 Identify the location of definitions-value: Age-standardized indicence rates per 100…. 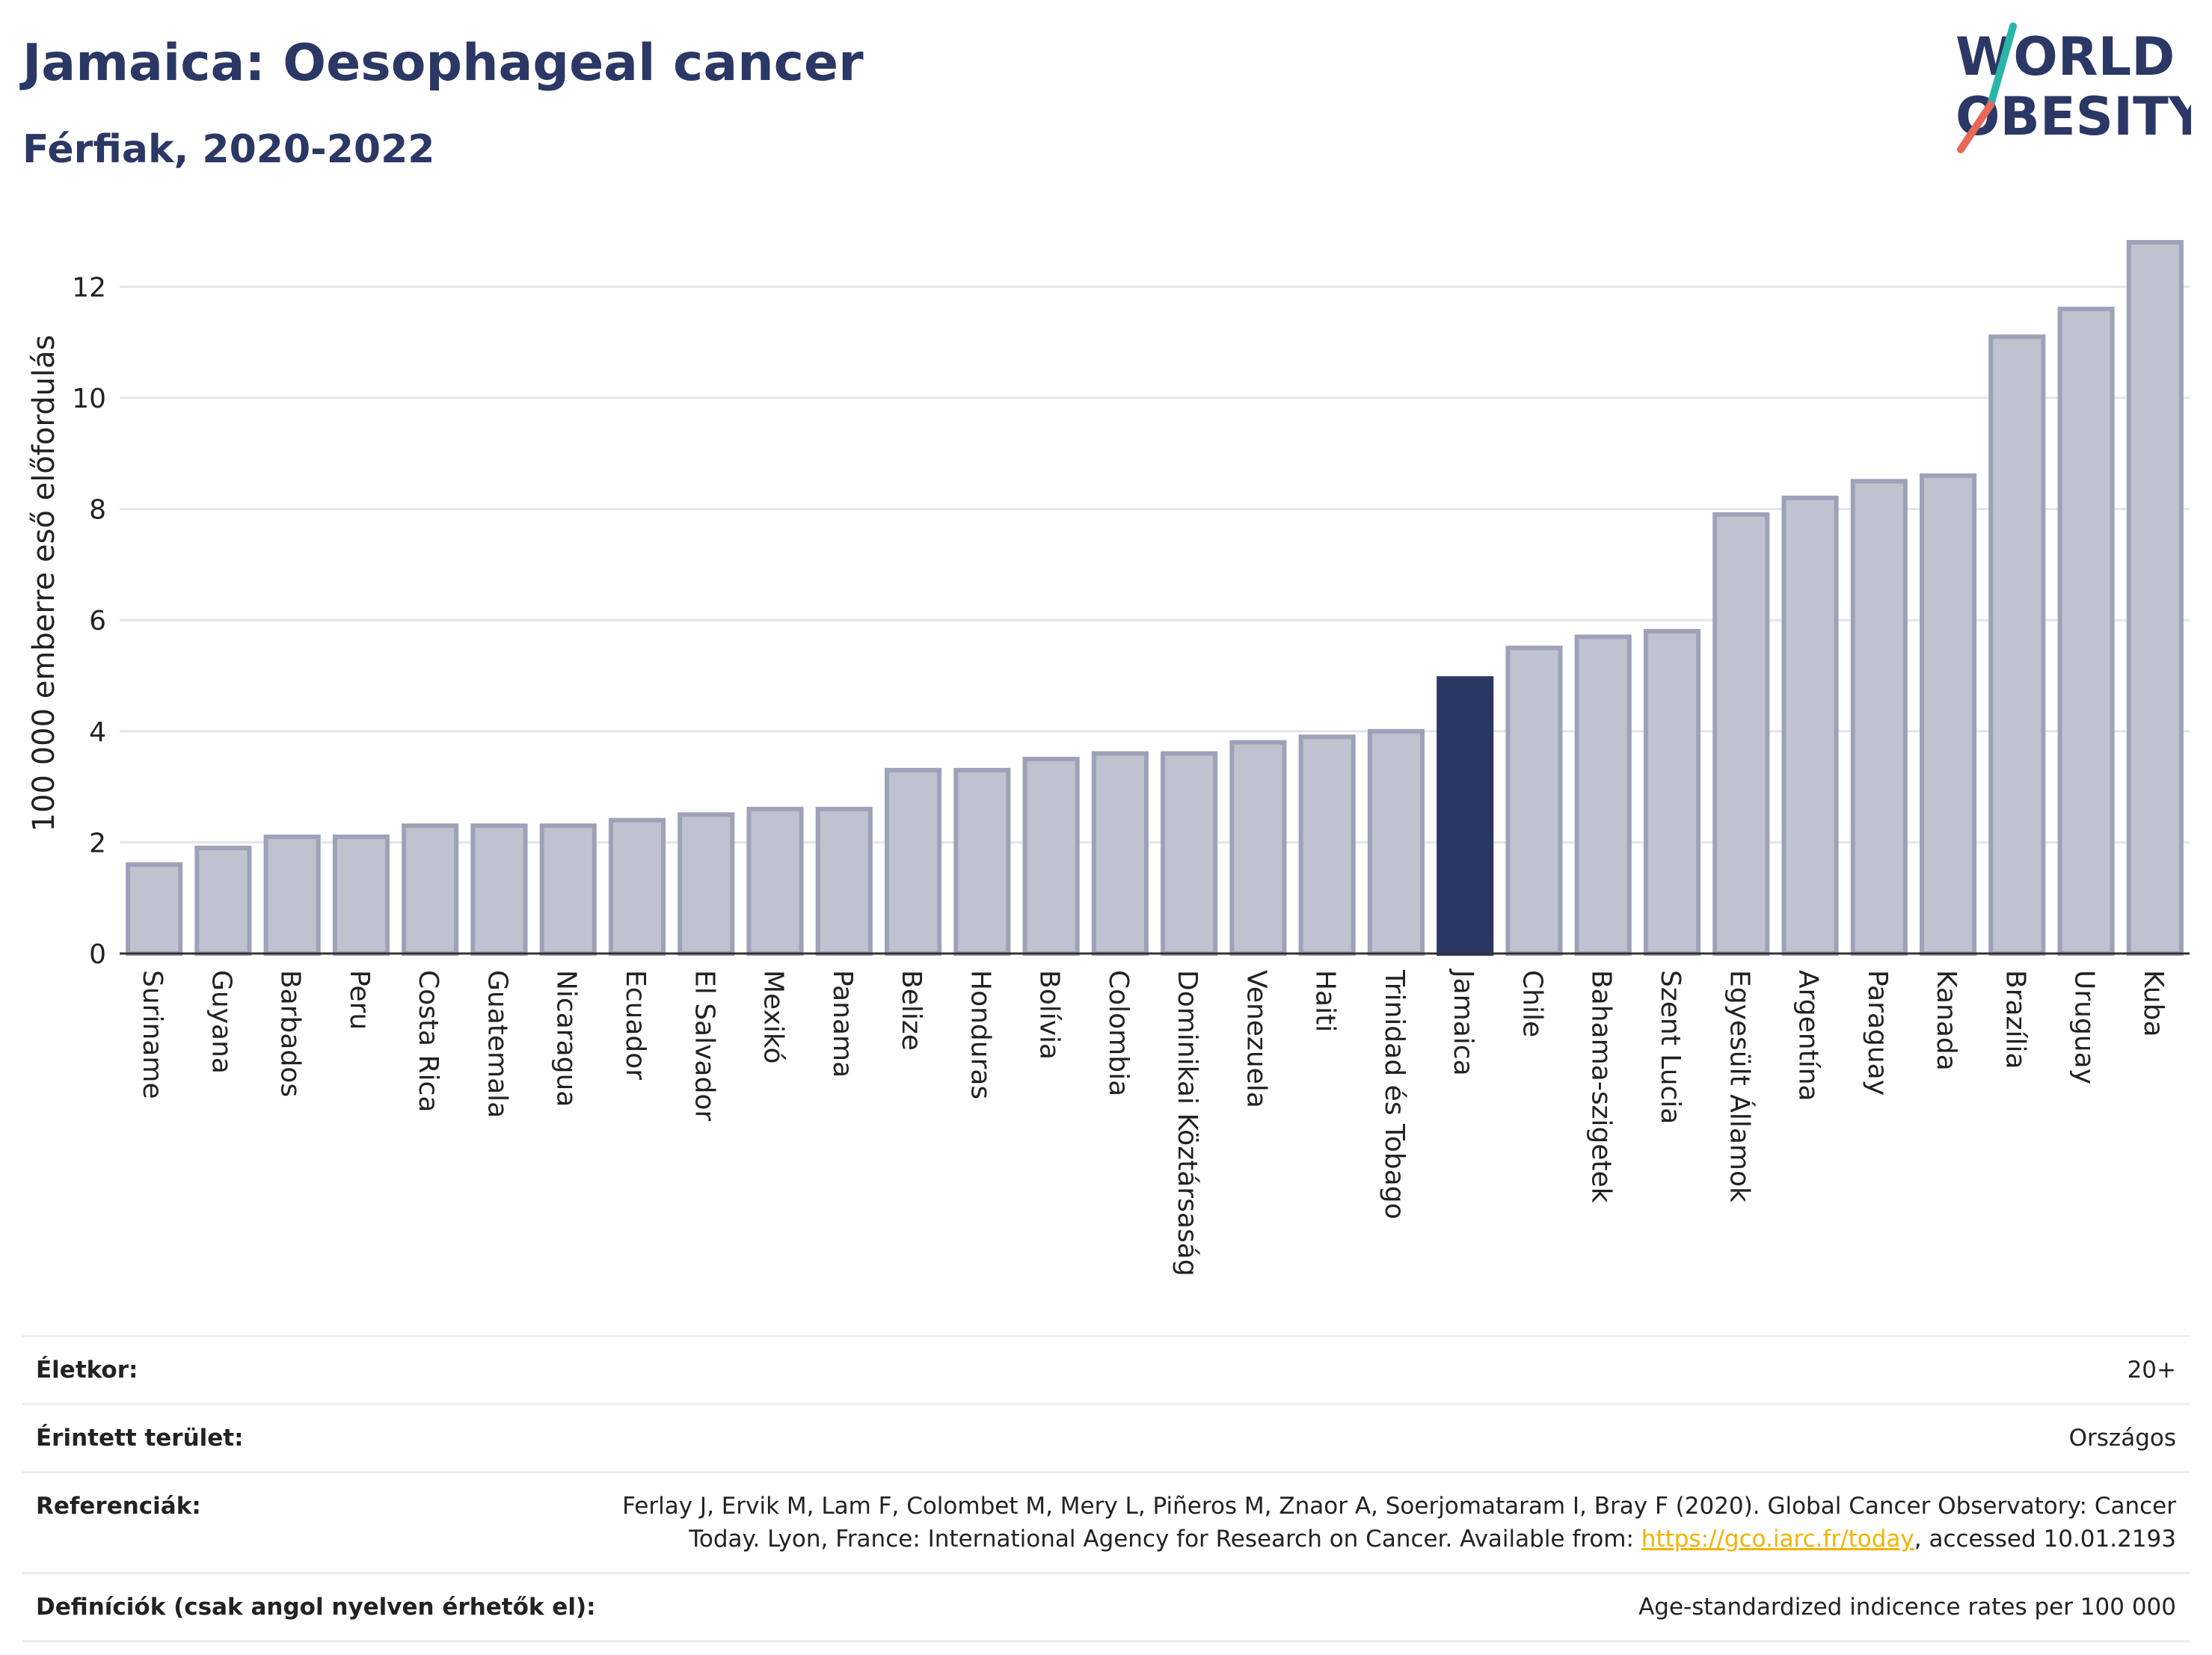
(1907, 1607).